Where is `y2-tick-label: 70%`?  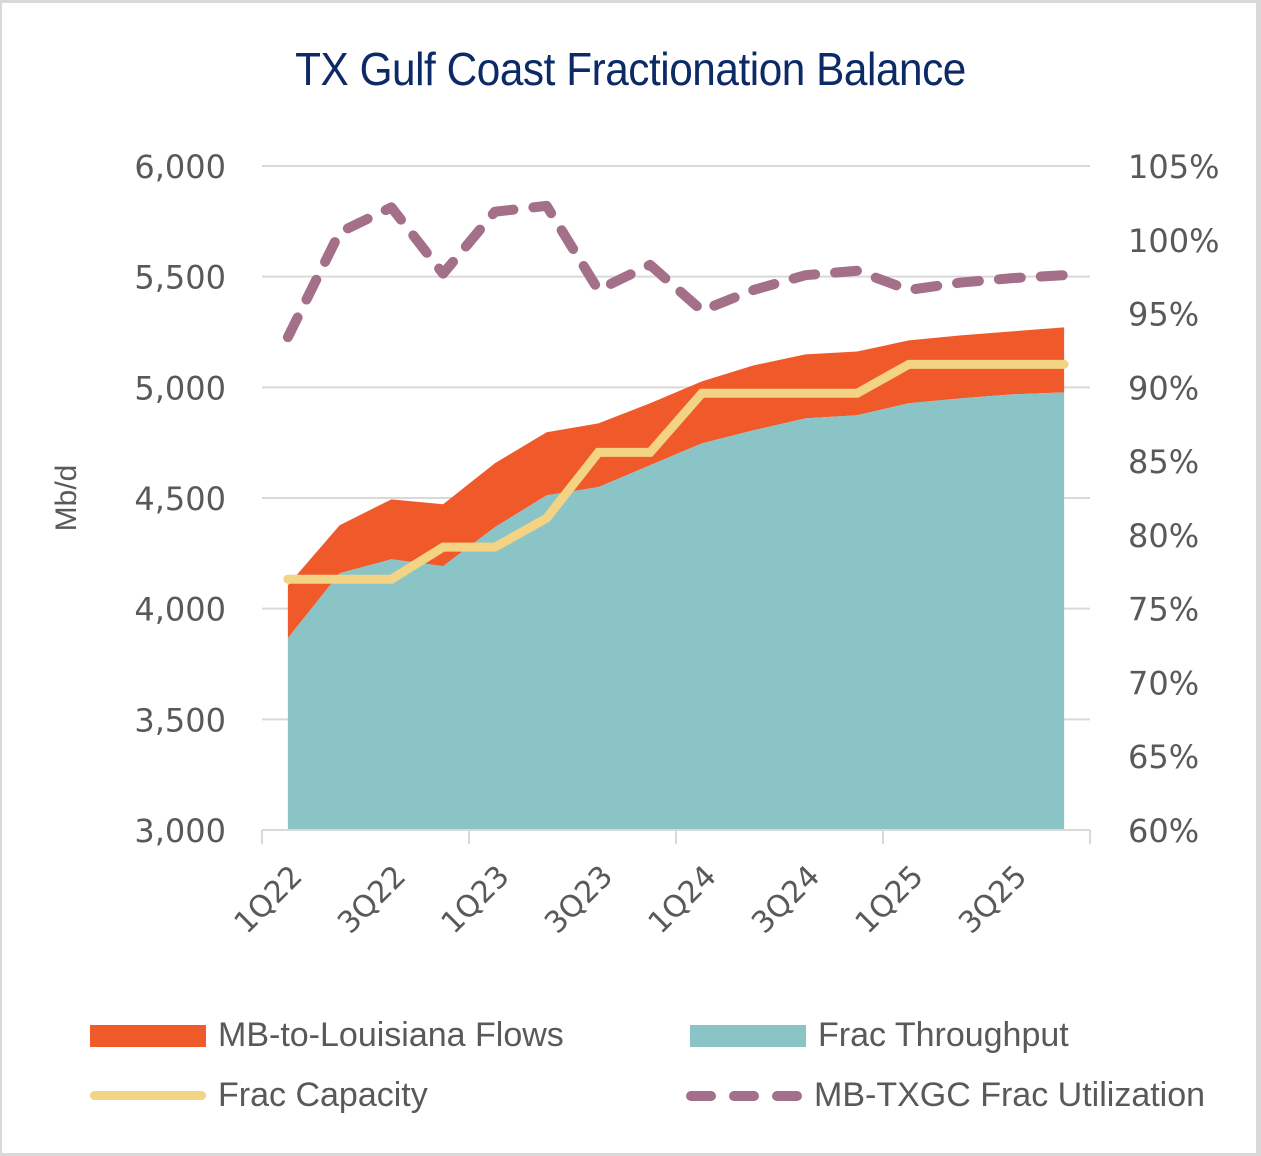
y2-tick-label: 70% is located at coordinates (1163, 683).